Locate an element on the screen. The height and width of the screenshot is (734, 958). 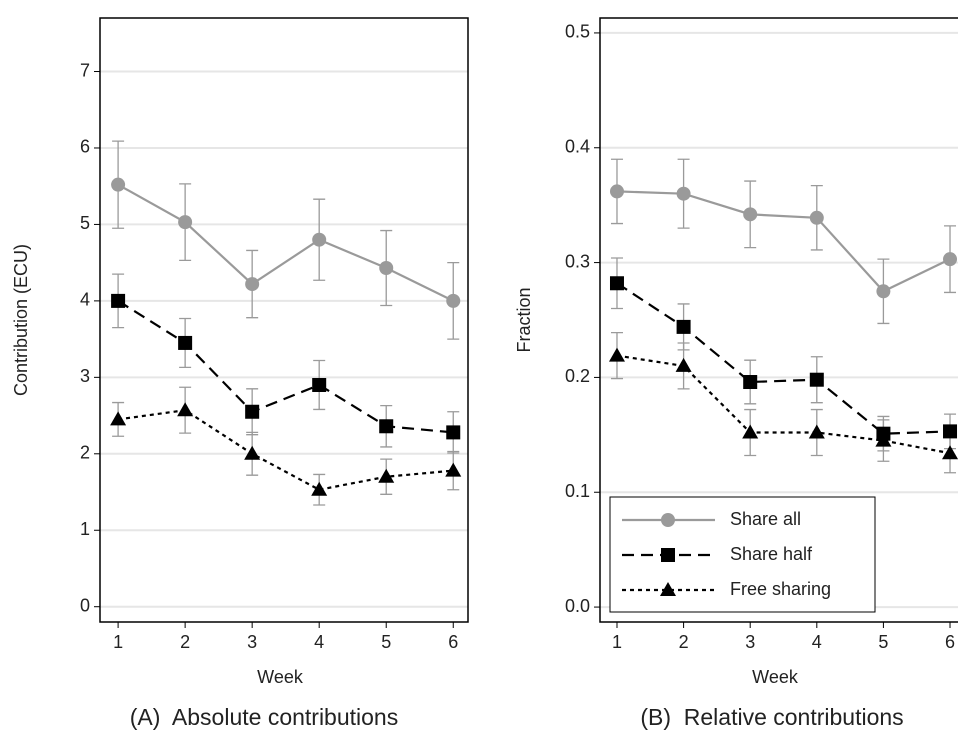
legend-box is located at coordinates (742, 554).